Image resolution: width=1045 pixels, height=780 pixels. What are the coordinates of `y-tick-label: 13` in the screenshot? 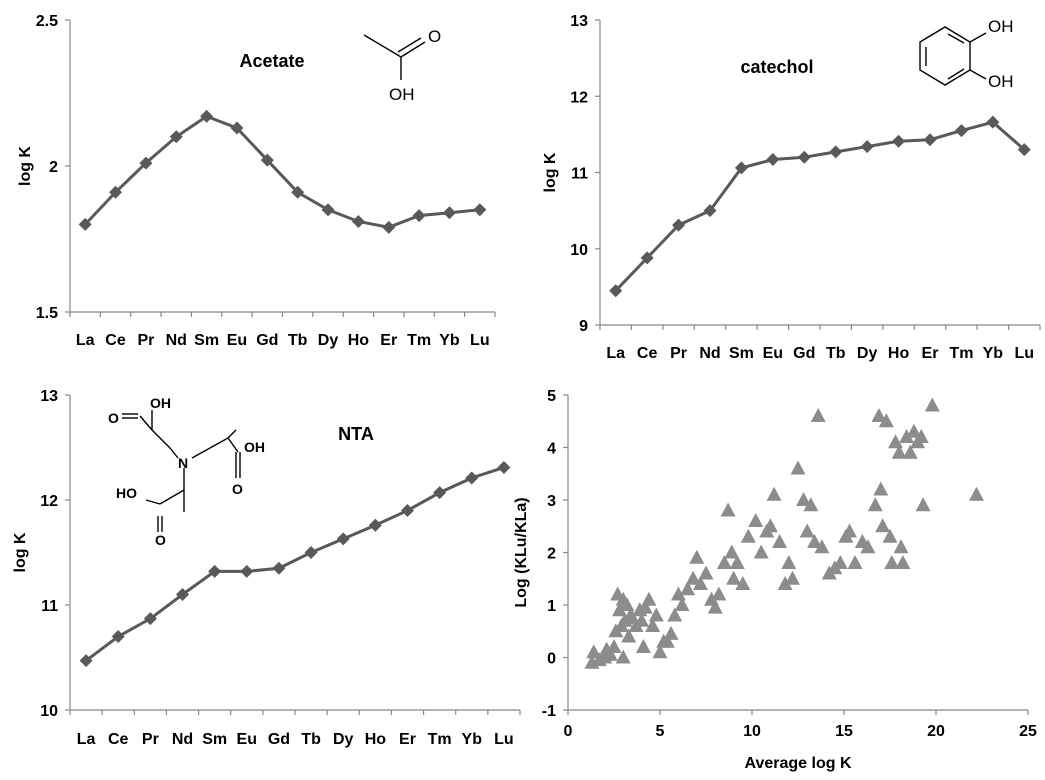 It's located at (49, 396).